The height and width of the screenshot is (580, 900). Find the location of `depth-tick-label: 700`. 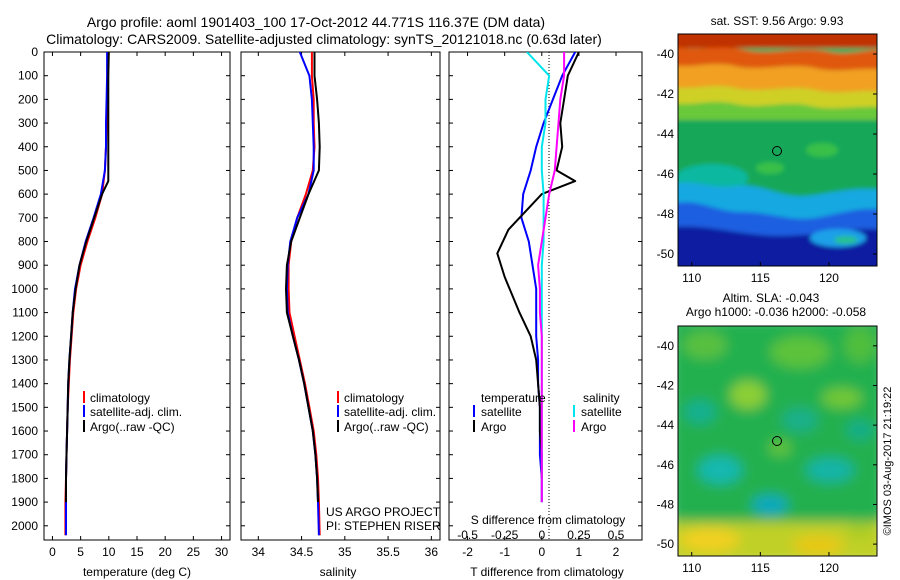

depth-tick-label: 700 is located at coordinates (28, 218).